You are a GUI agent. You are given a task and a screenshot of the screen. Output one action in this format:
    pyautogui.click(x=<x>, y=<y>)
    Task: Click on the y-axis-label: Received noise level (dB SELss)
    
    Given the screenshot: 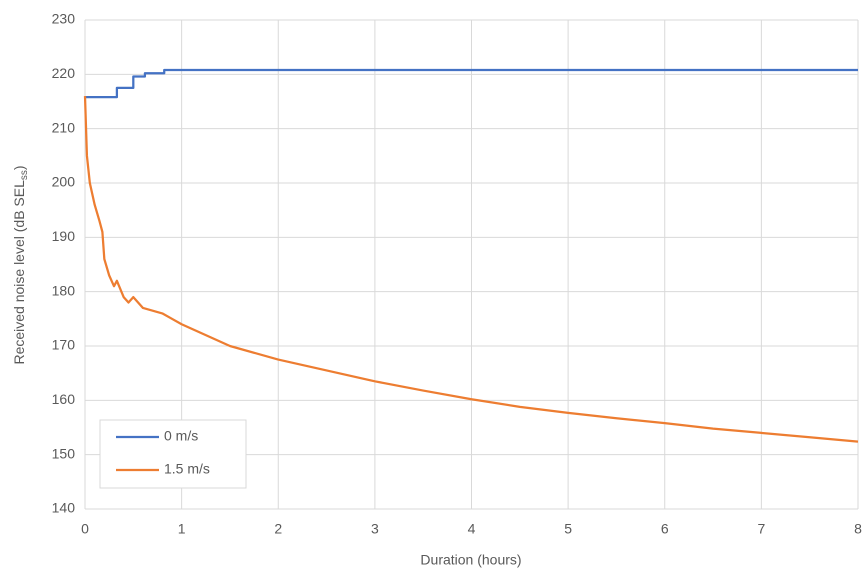 What is the action you would take?
    pyautogui.click(x=20, y=264)
    